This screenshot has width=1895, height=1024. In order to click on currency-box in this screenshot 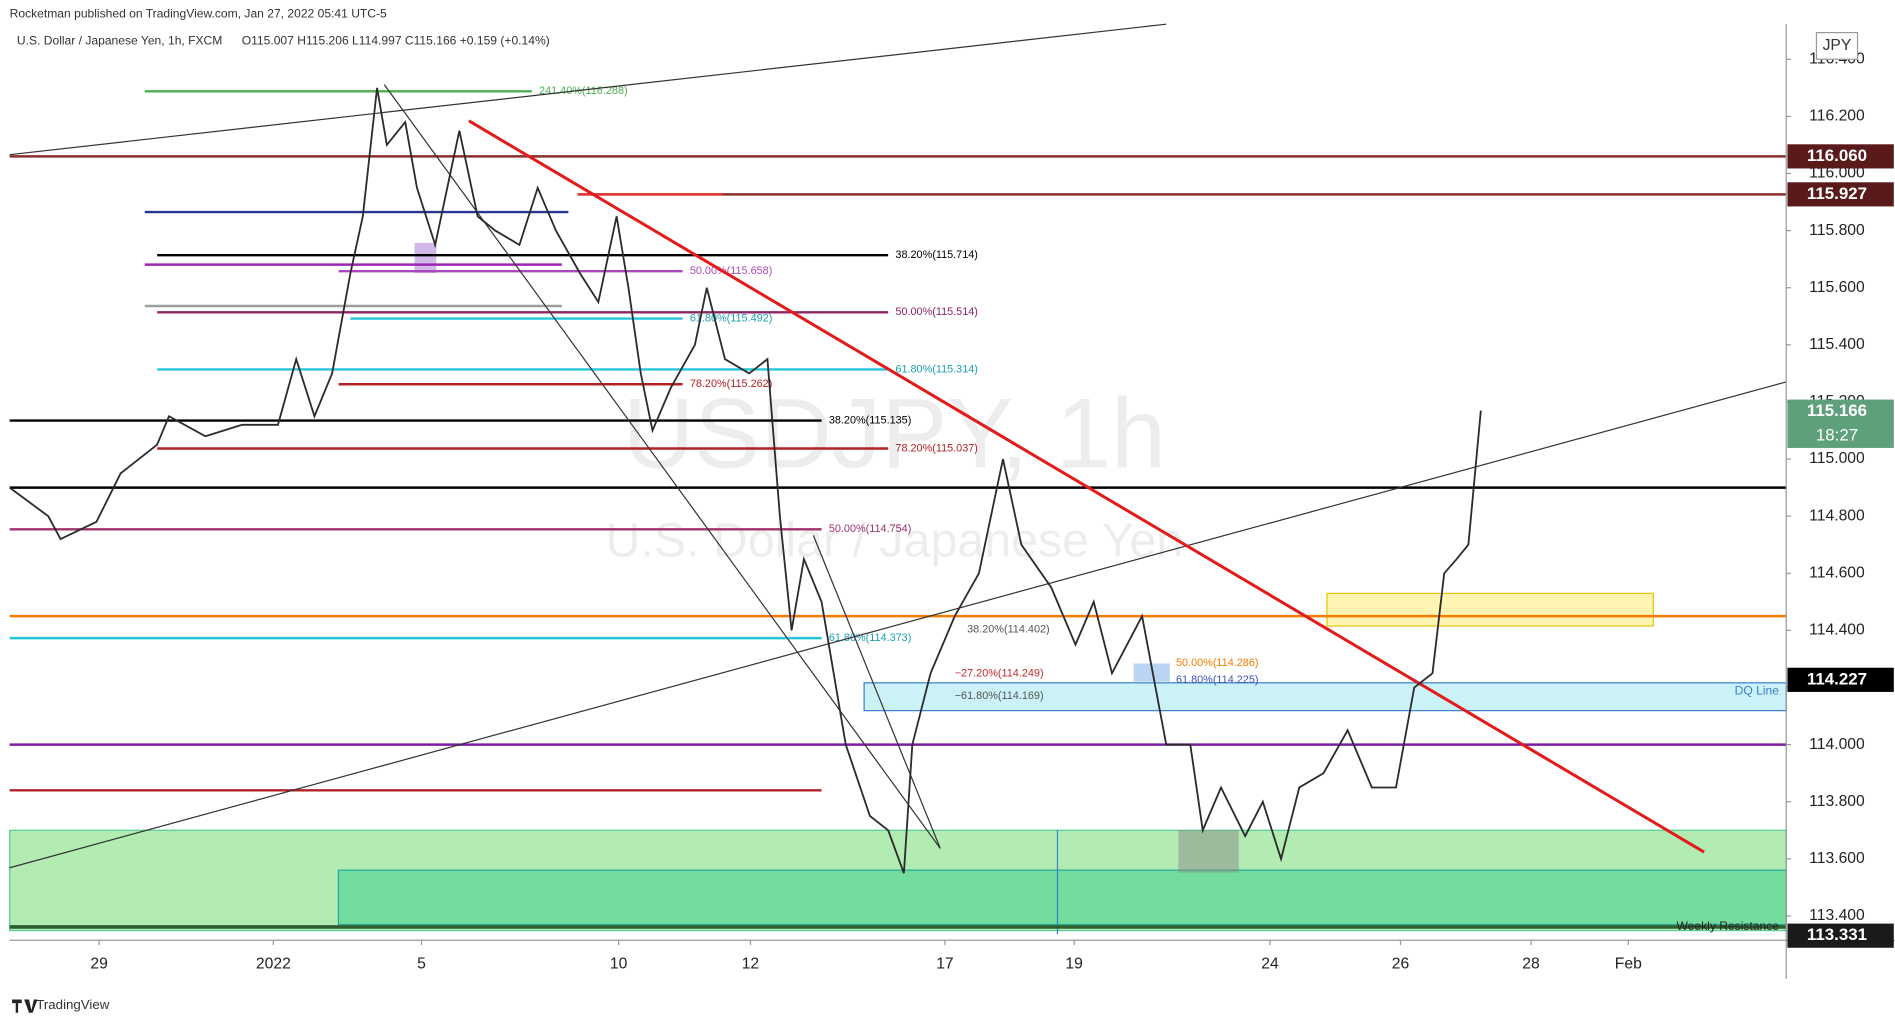, I will do `click(1837, 46)`.